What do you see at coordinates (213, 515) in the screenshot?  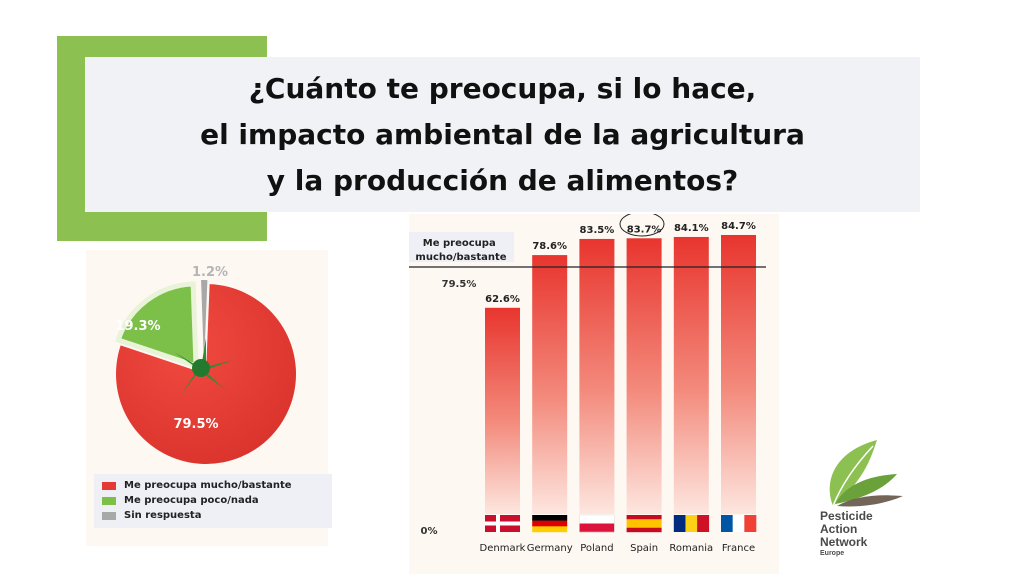 I see `legend-item-sin-respuesta: Sin respuesta` at bounding box center [213, 515].